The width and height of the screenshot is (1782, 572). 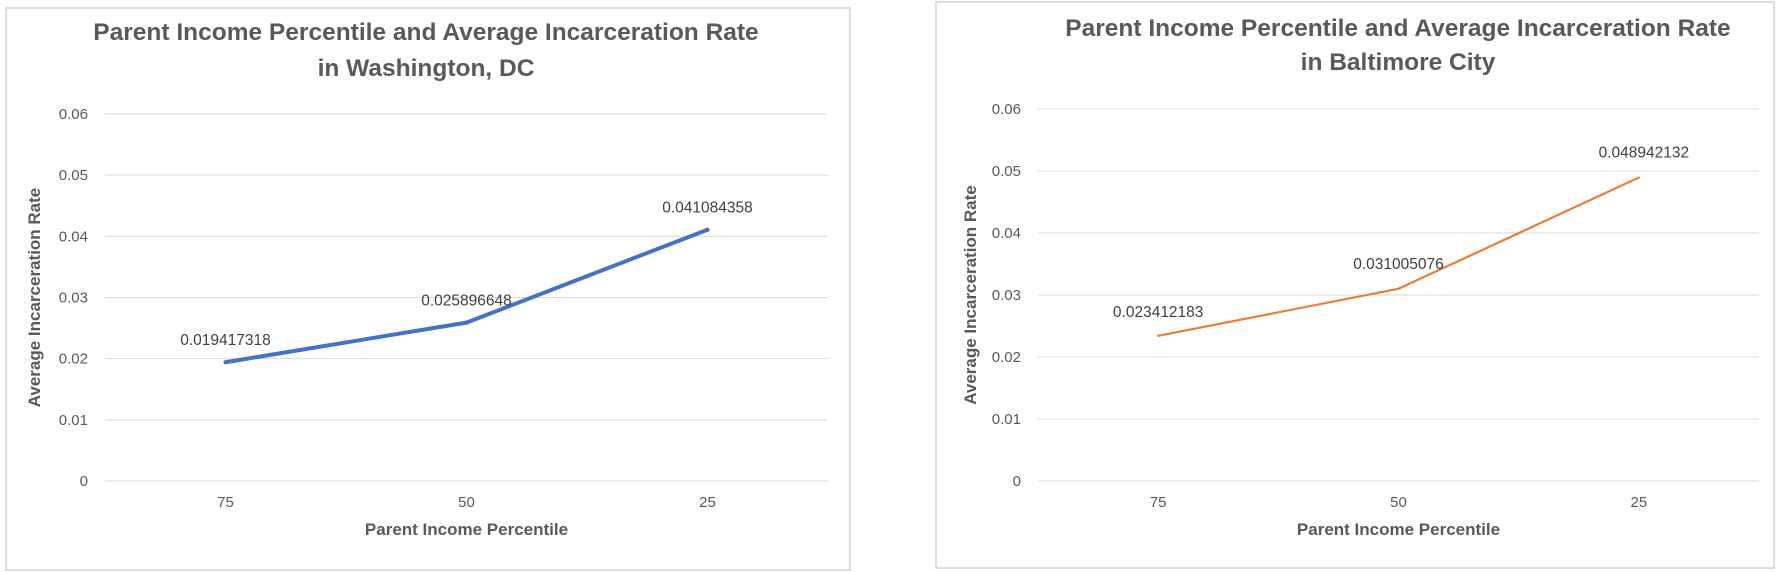 What do you see at coordinates (1644, 153) in the screenshot?
I see `data-label: 0.048942132` at bounding box center [1644, 153].